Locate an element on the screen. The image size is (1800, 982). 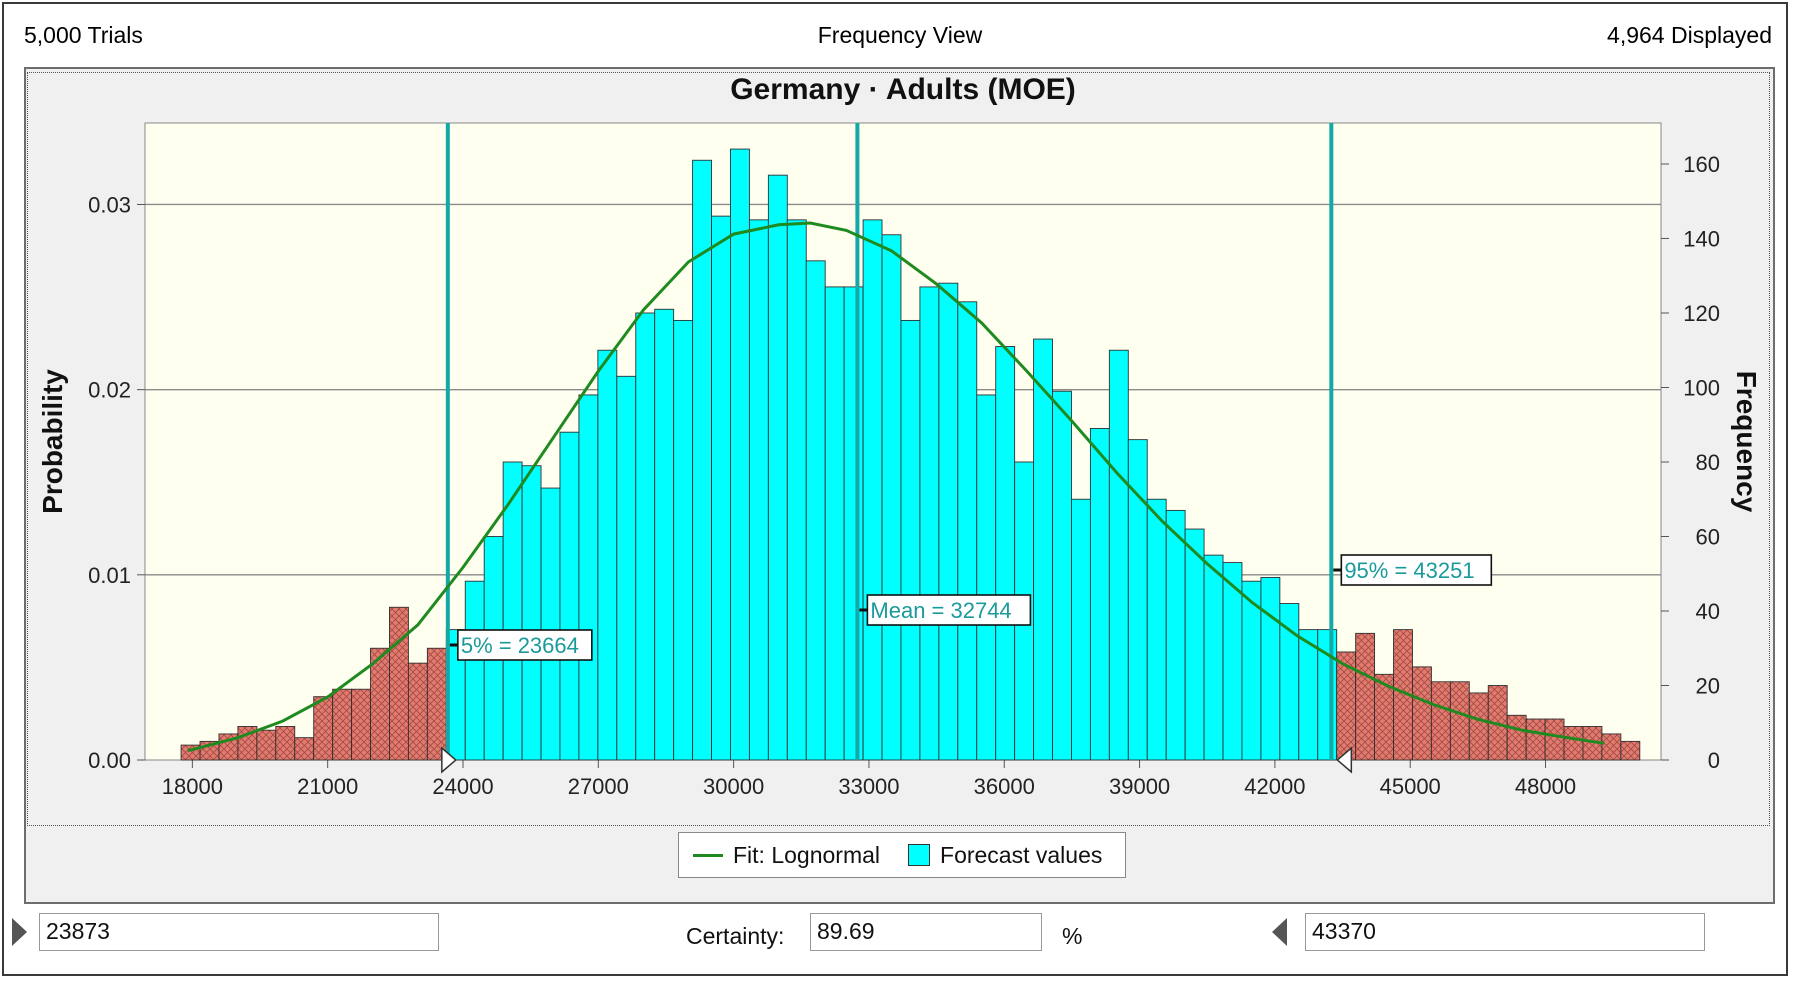
certainty-label: Certainty: is located at coordinates (735, 936).